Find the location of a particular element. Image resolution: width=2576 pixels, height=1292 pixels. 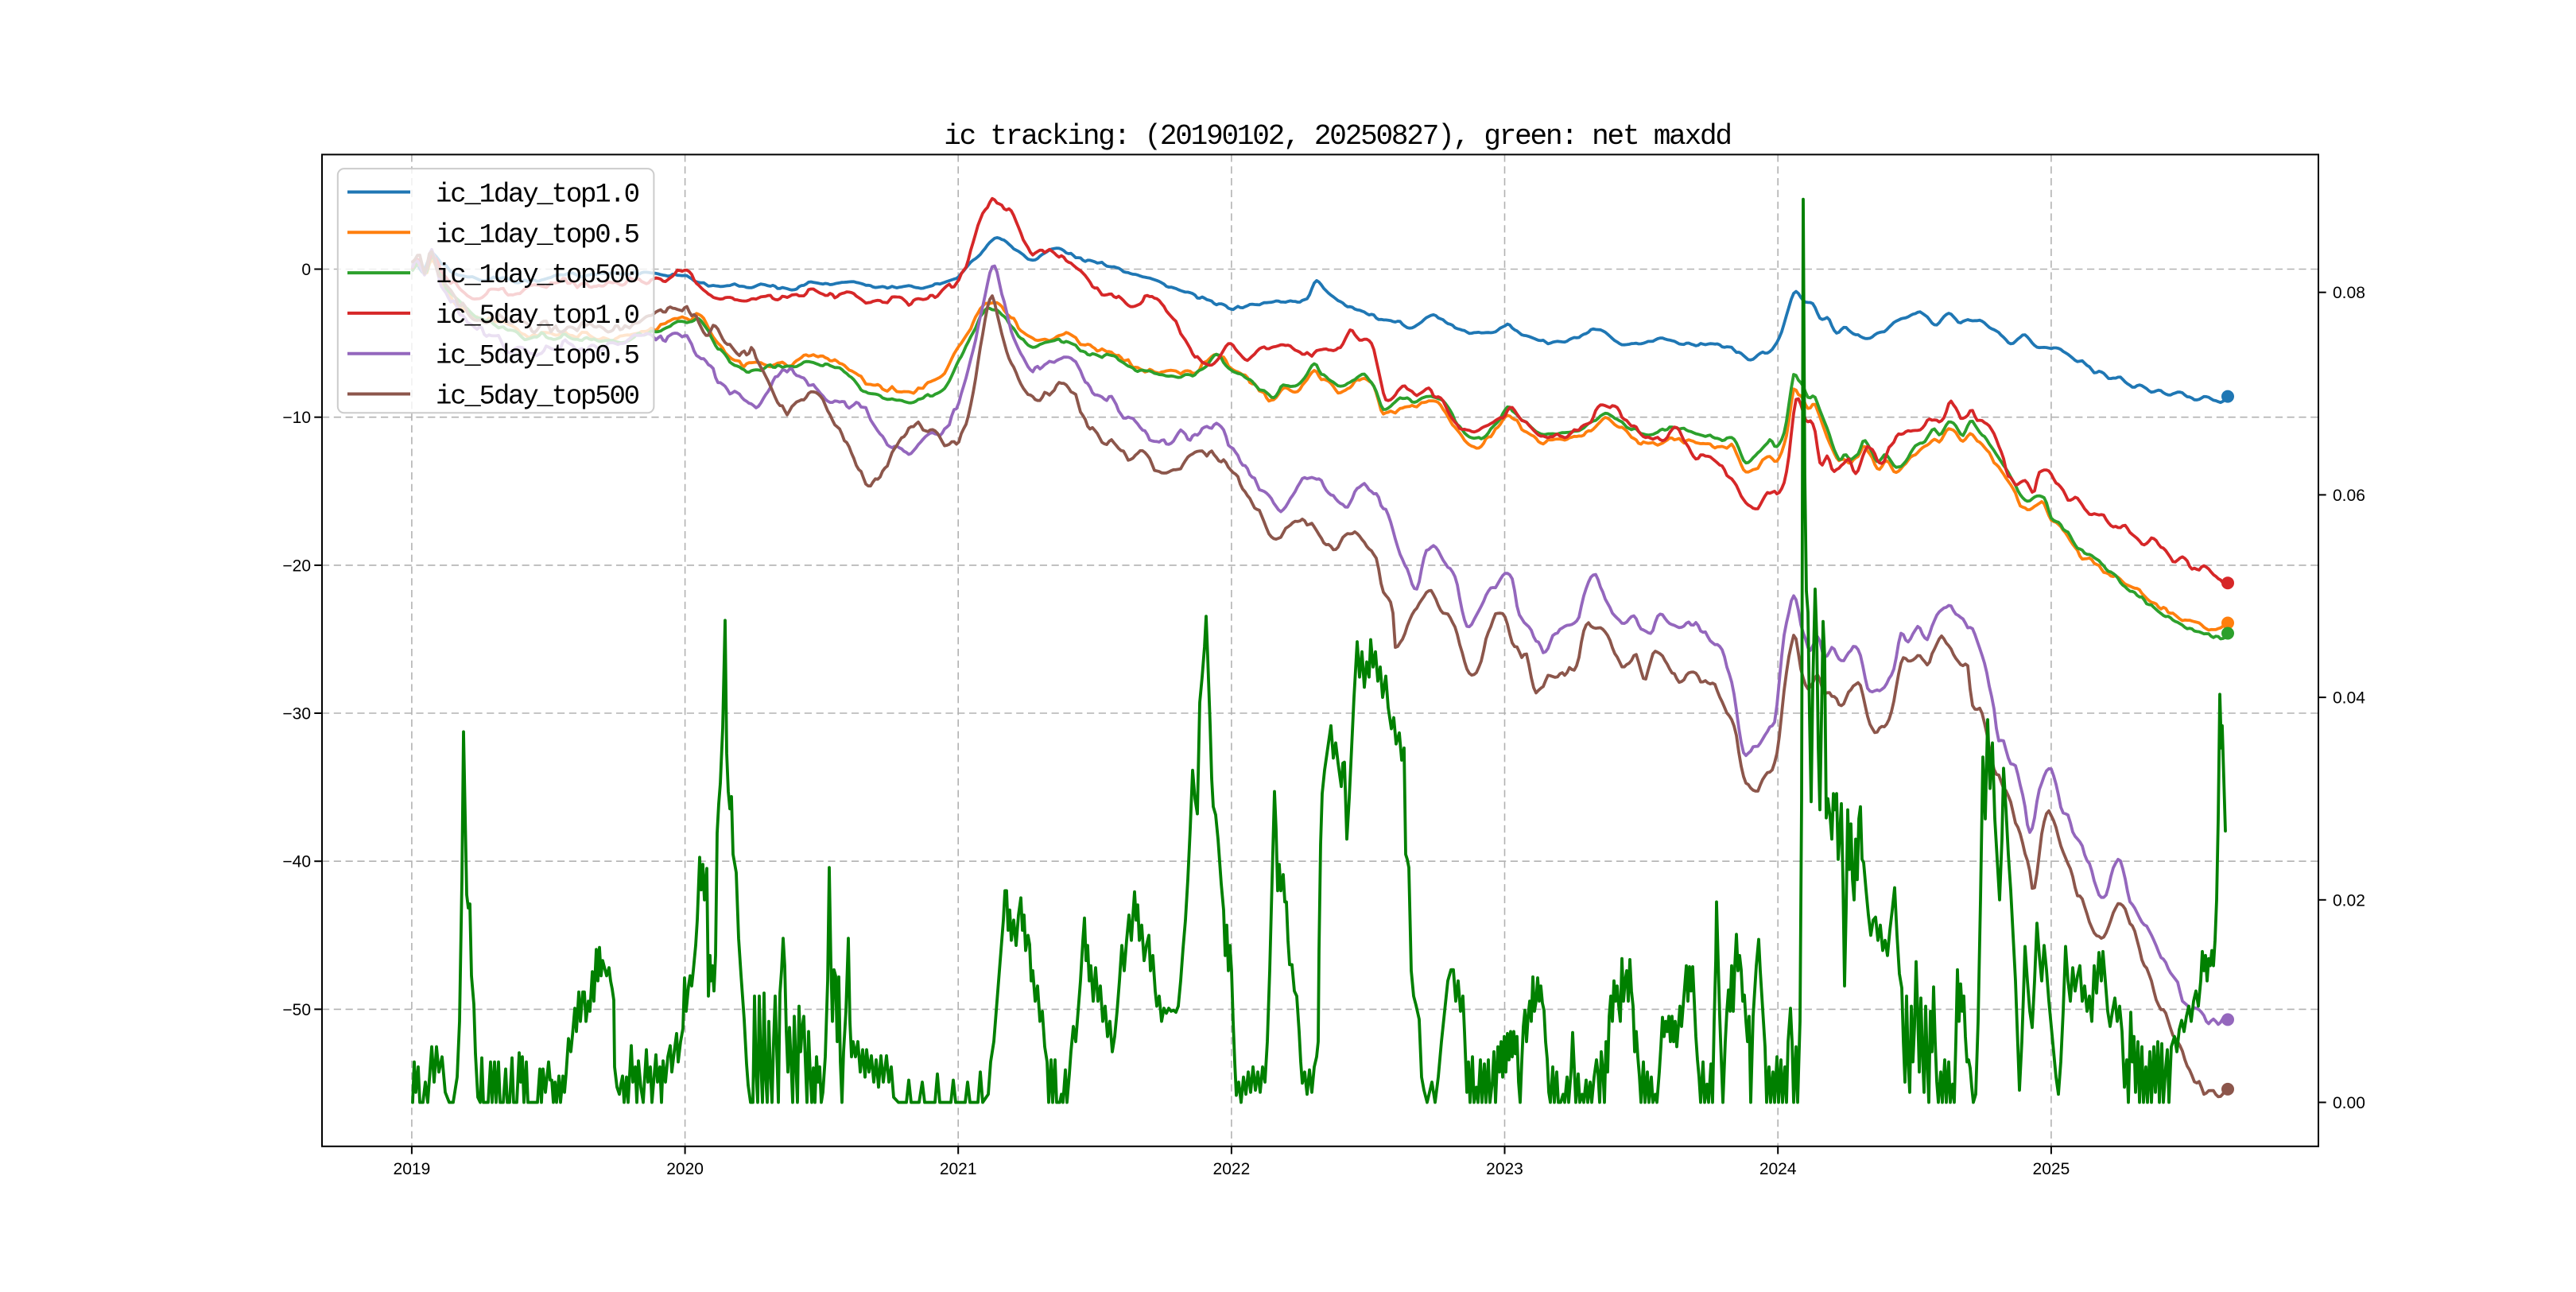

svg-text: 2023 is located at coordinates (1504, 1169).